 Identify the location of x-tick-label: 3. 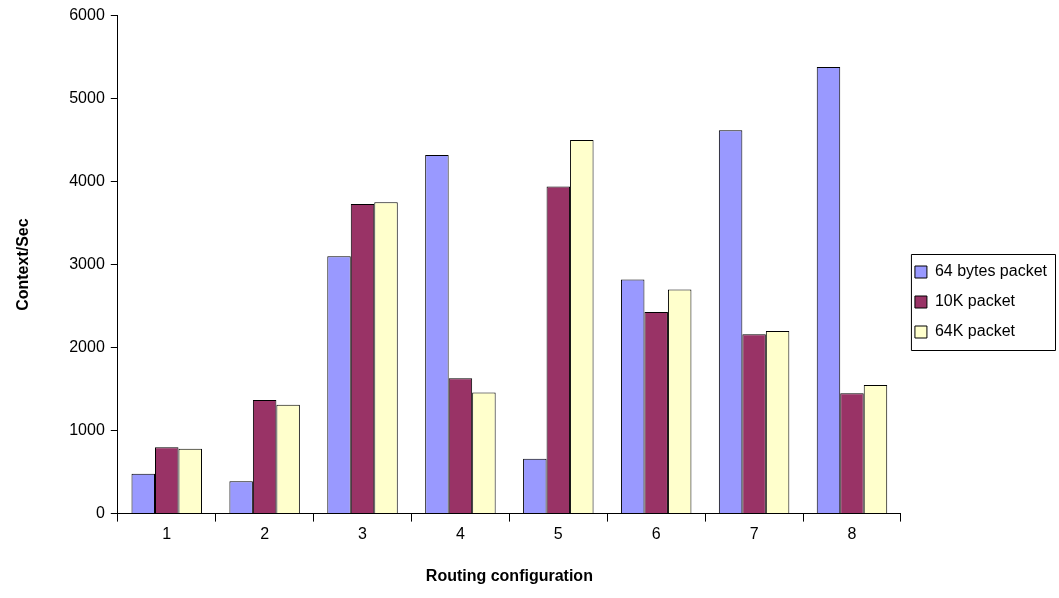
(363, 533).